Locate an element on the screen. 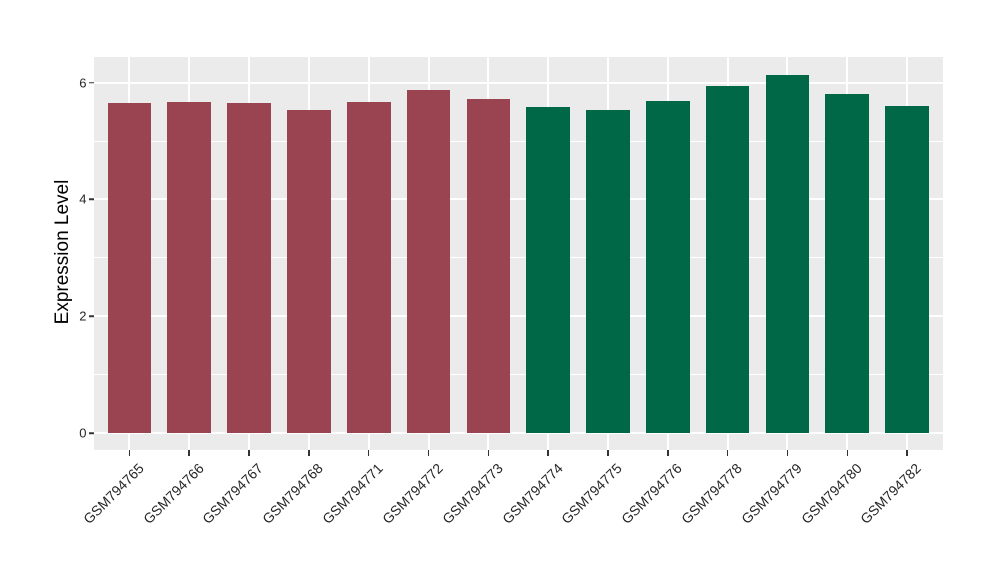  y-tick-label: 2 is located at coordinates (83, 316).